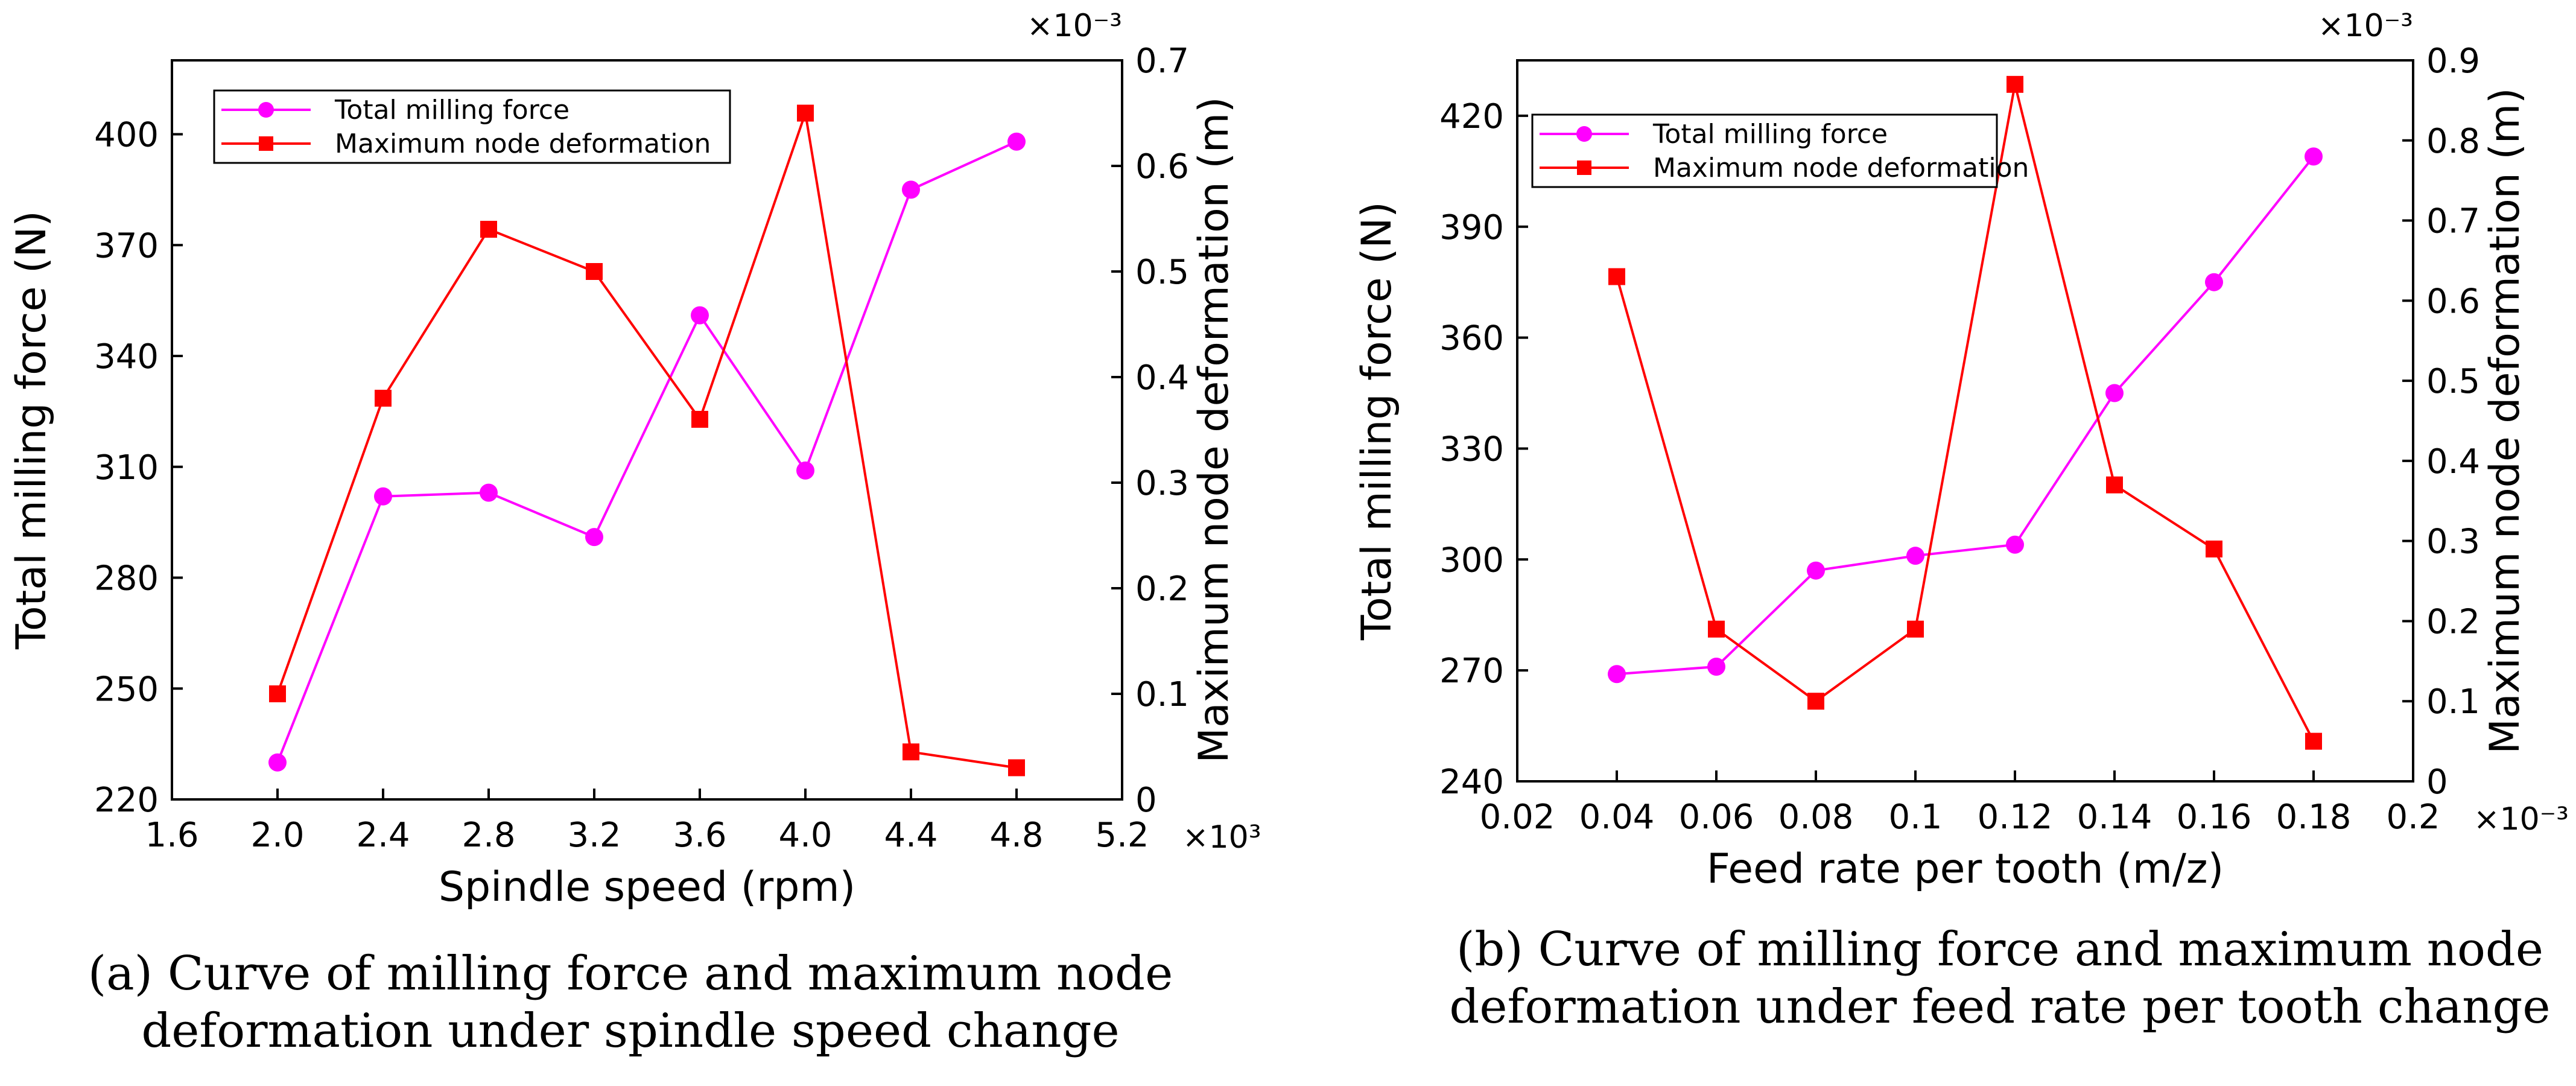 This screenshot has height=1086, width=2576. Describe the element at coordinates (805, 836) in the screenshot. I see `x-tick-label: 4.0` at that location.